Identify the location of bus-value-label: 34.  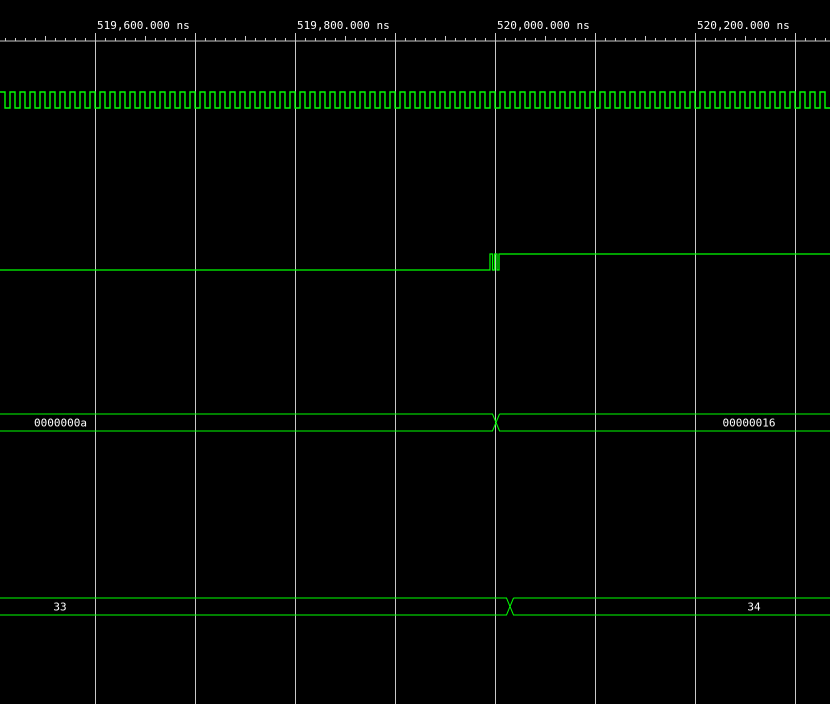
(754, 607).